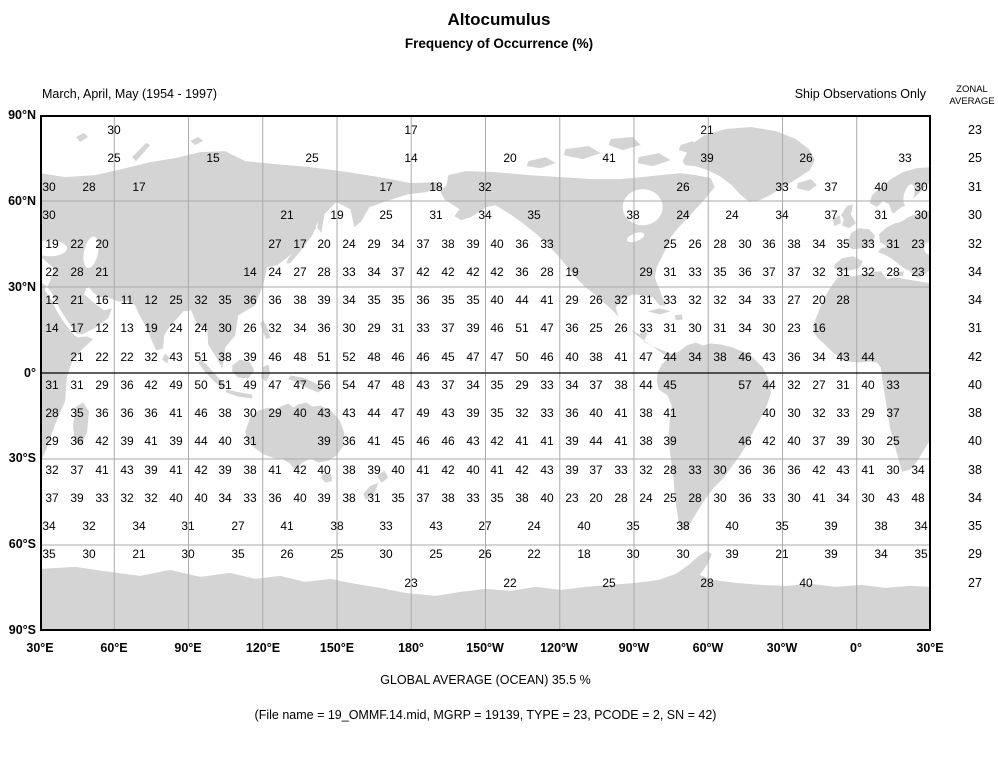  Describe the element at coordinates (275, 385) in the screenshot. I see `grid-value: 47` at that location.